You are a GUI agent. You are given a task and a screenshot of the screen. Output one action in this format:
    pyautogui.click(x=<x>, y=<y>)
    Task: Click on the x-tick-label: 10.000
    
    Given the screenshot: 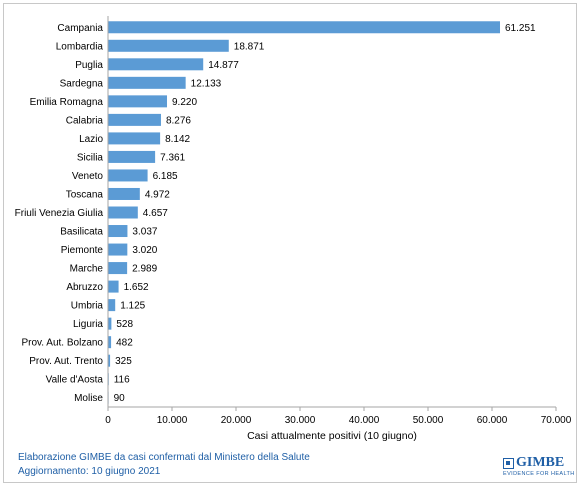 What is the action you would take?
    pyautogui.click(x=172, y=420)
    